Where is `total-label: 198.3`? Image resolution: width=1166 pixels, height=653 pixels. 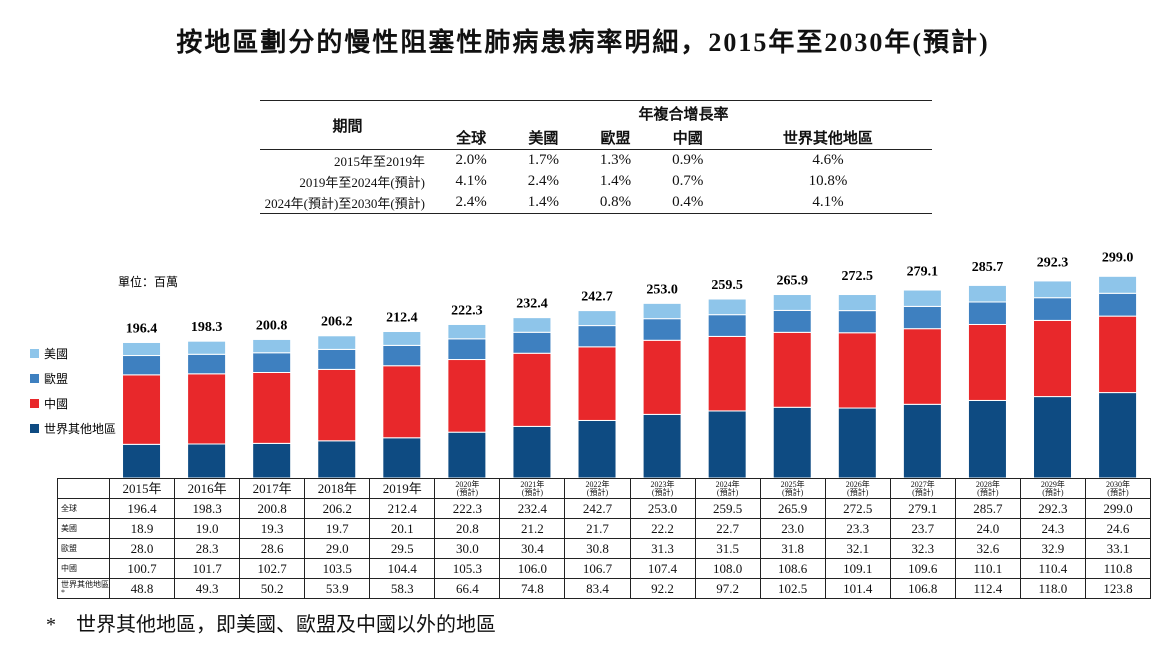
total-label: 198.3 is located at coordinates (207, 327).